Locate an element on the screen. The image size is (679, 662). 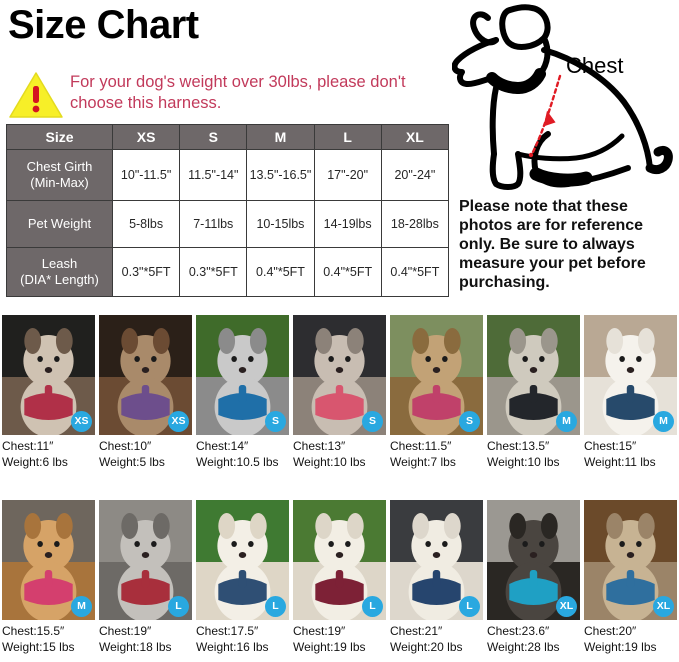
cell-leash-xs: 0.3"*5FT is located at coordinates (146, 272).